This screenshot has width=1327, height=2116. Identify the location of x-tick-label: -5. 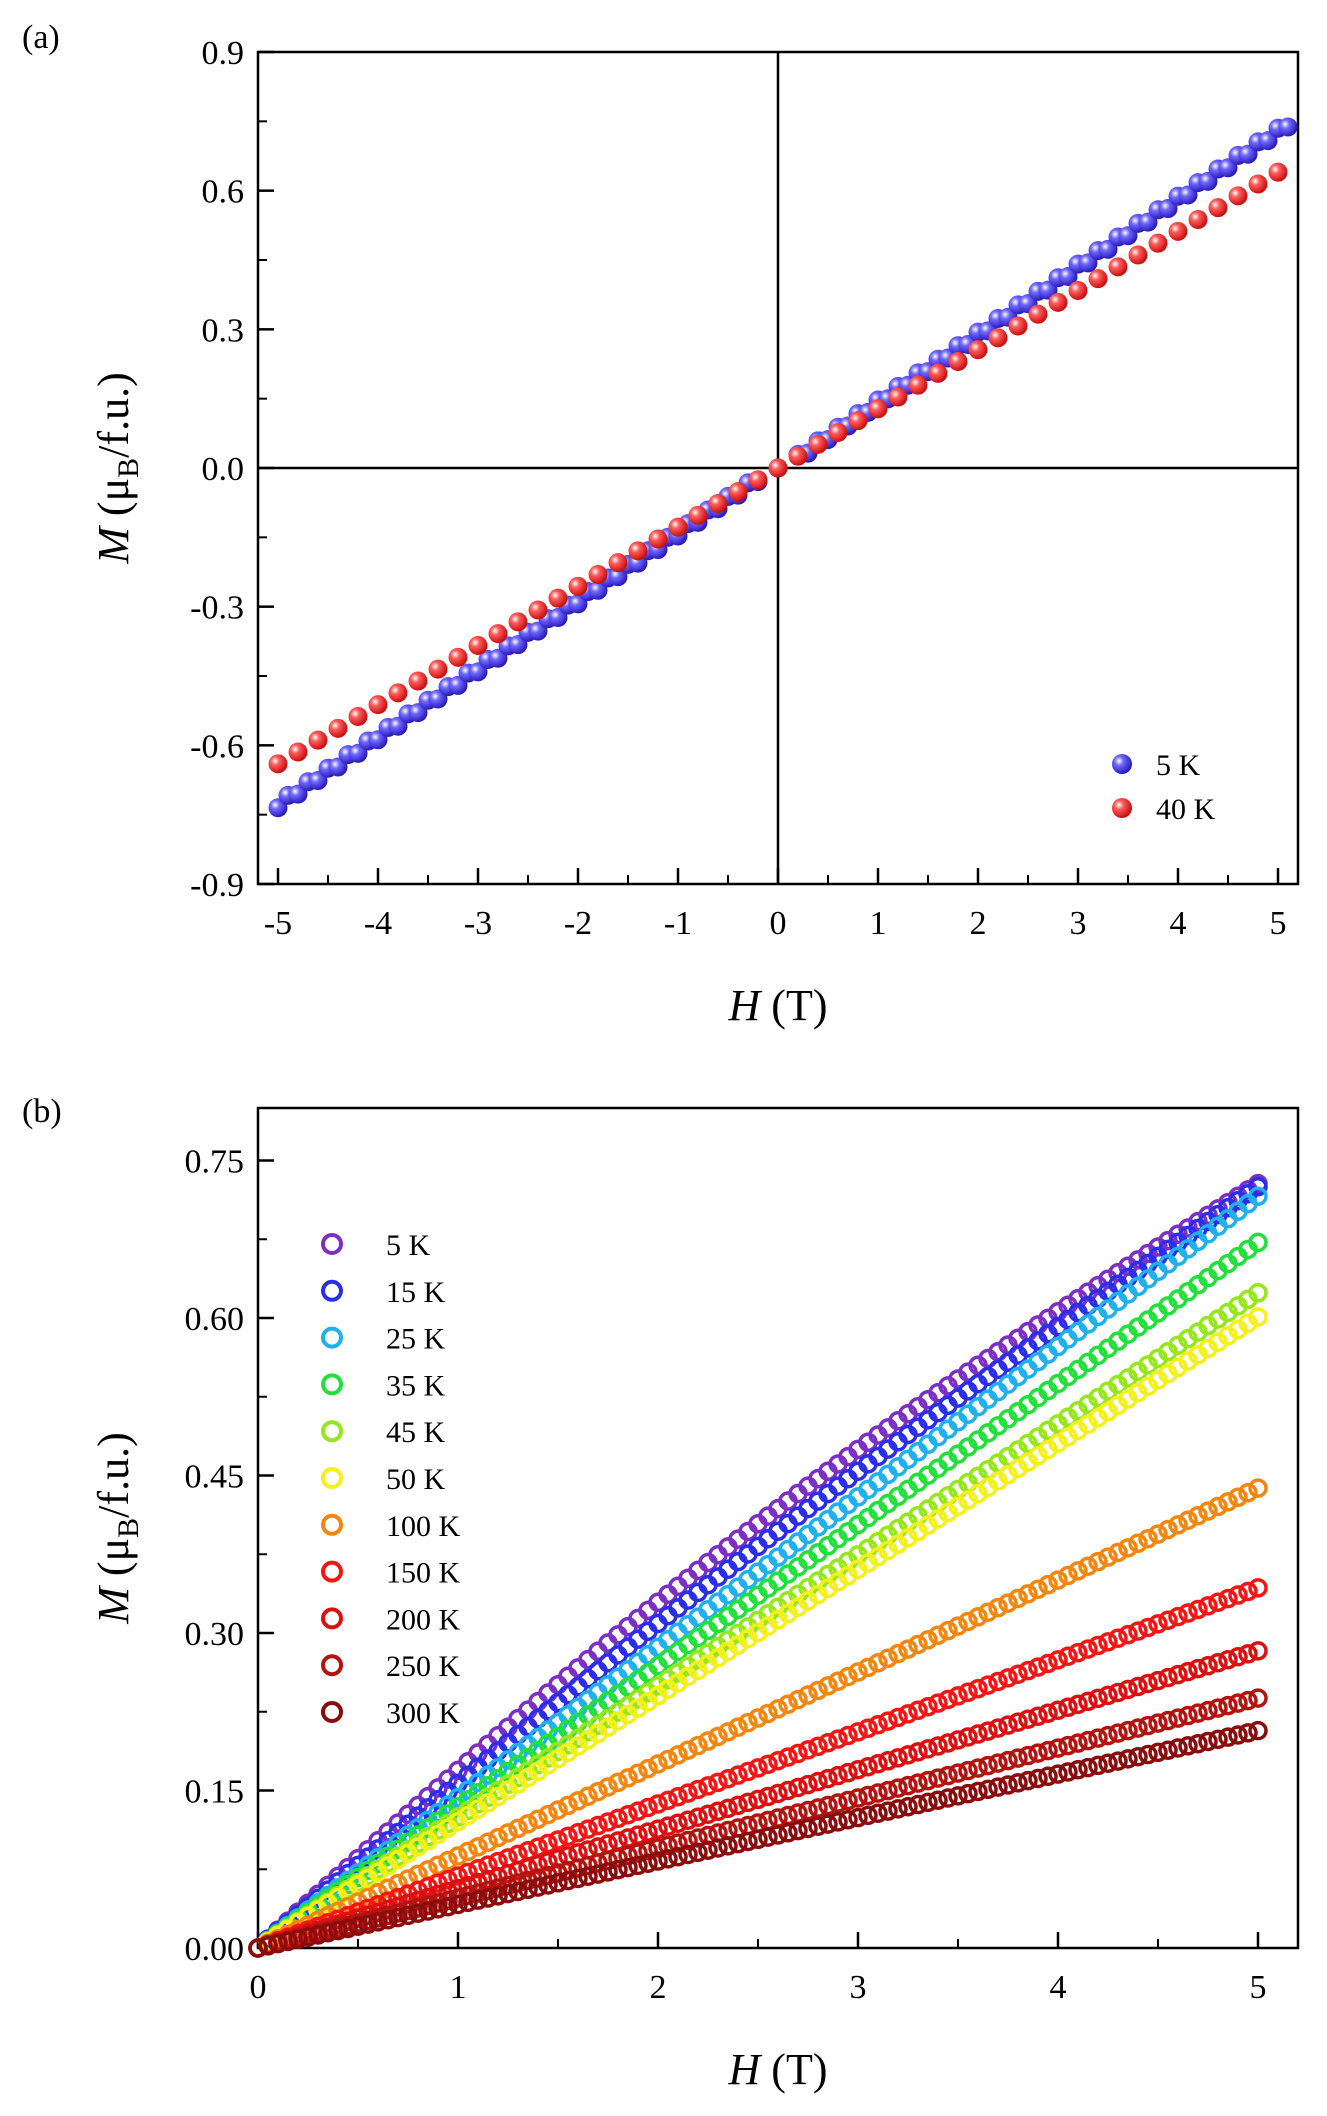
(278, 923).